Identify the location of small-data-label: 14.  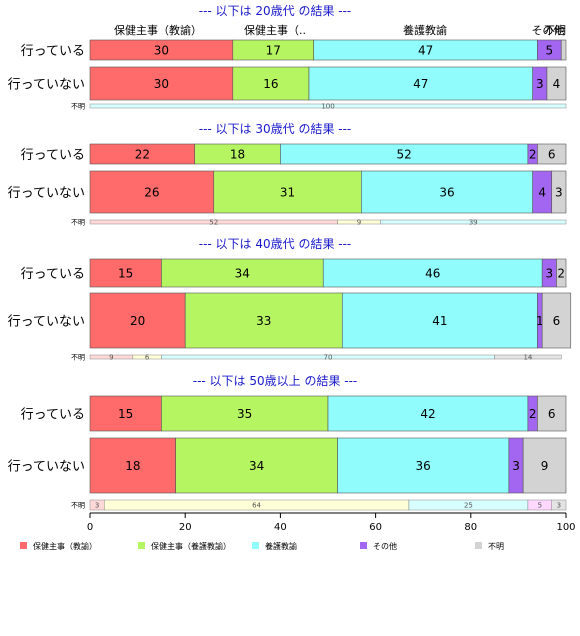
(527, 358).